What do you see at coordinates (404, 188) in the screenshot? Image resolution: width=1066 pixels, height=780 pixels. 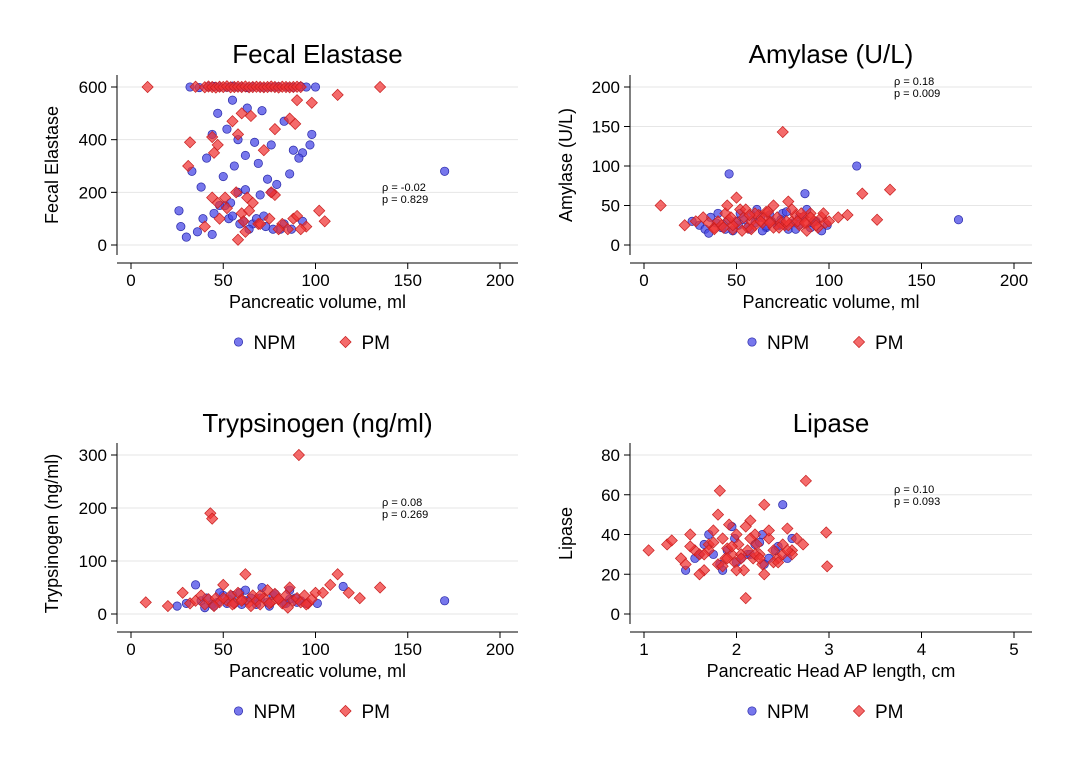 I see `annotation-rho: ρ = -0.02` at bounding box center [404, 188].